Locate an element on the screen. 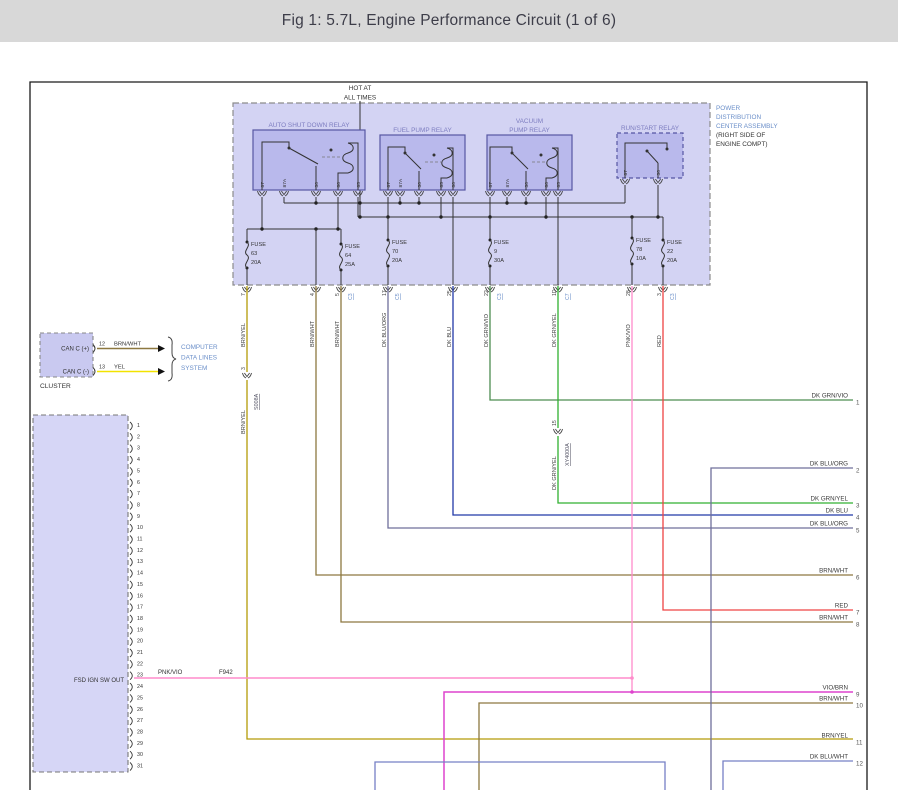  vacuum-pump-relay-label: PUMP RELAY is located at coordinates (529, 130).